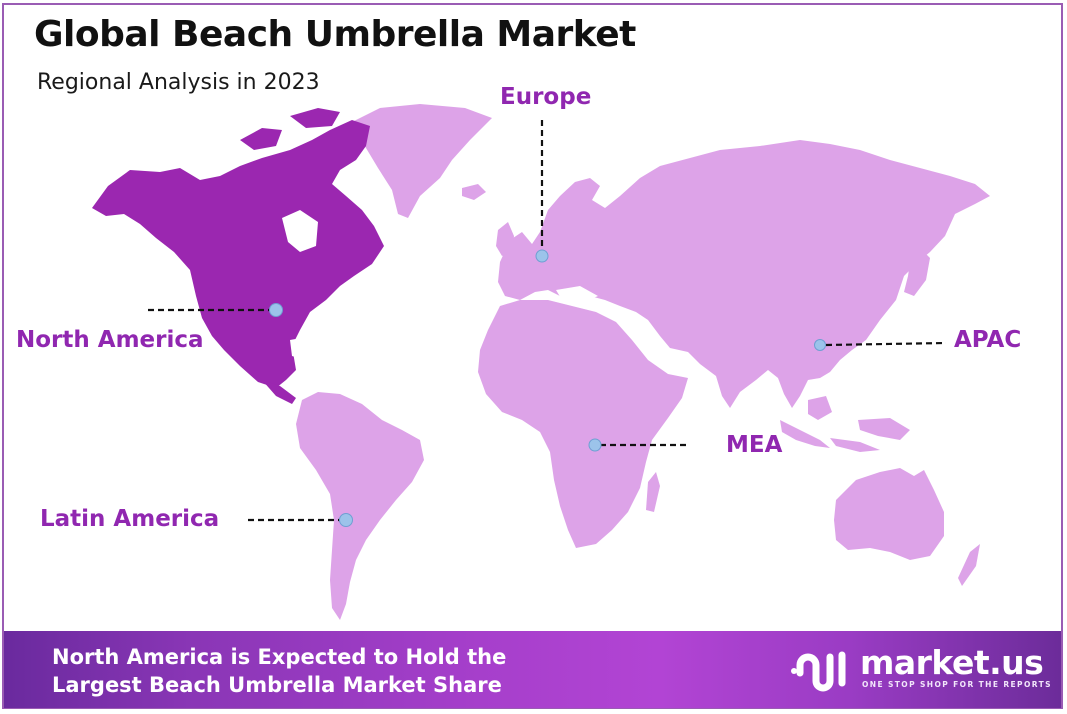  What do you see at coordinates (754, 445) in the screenshot?
I see `label-mea: MEA` at bounding box center [754, 445].